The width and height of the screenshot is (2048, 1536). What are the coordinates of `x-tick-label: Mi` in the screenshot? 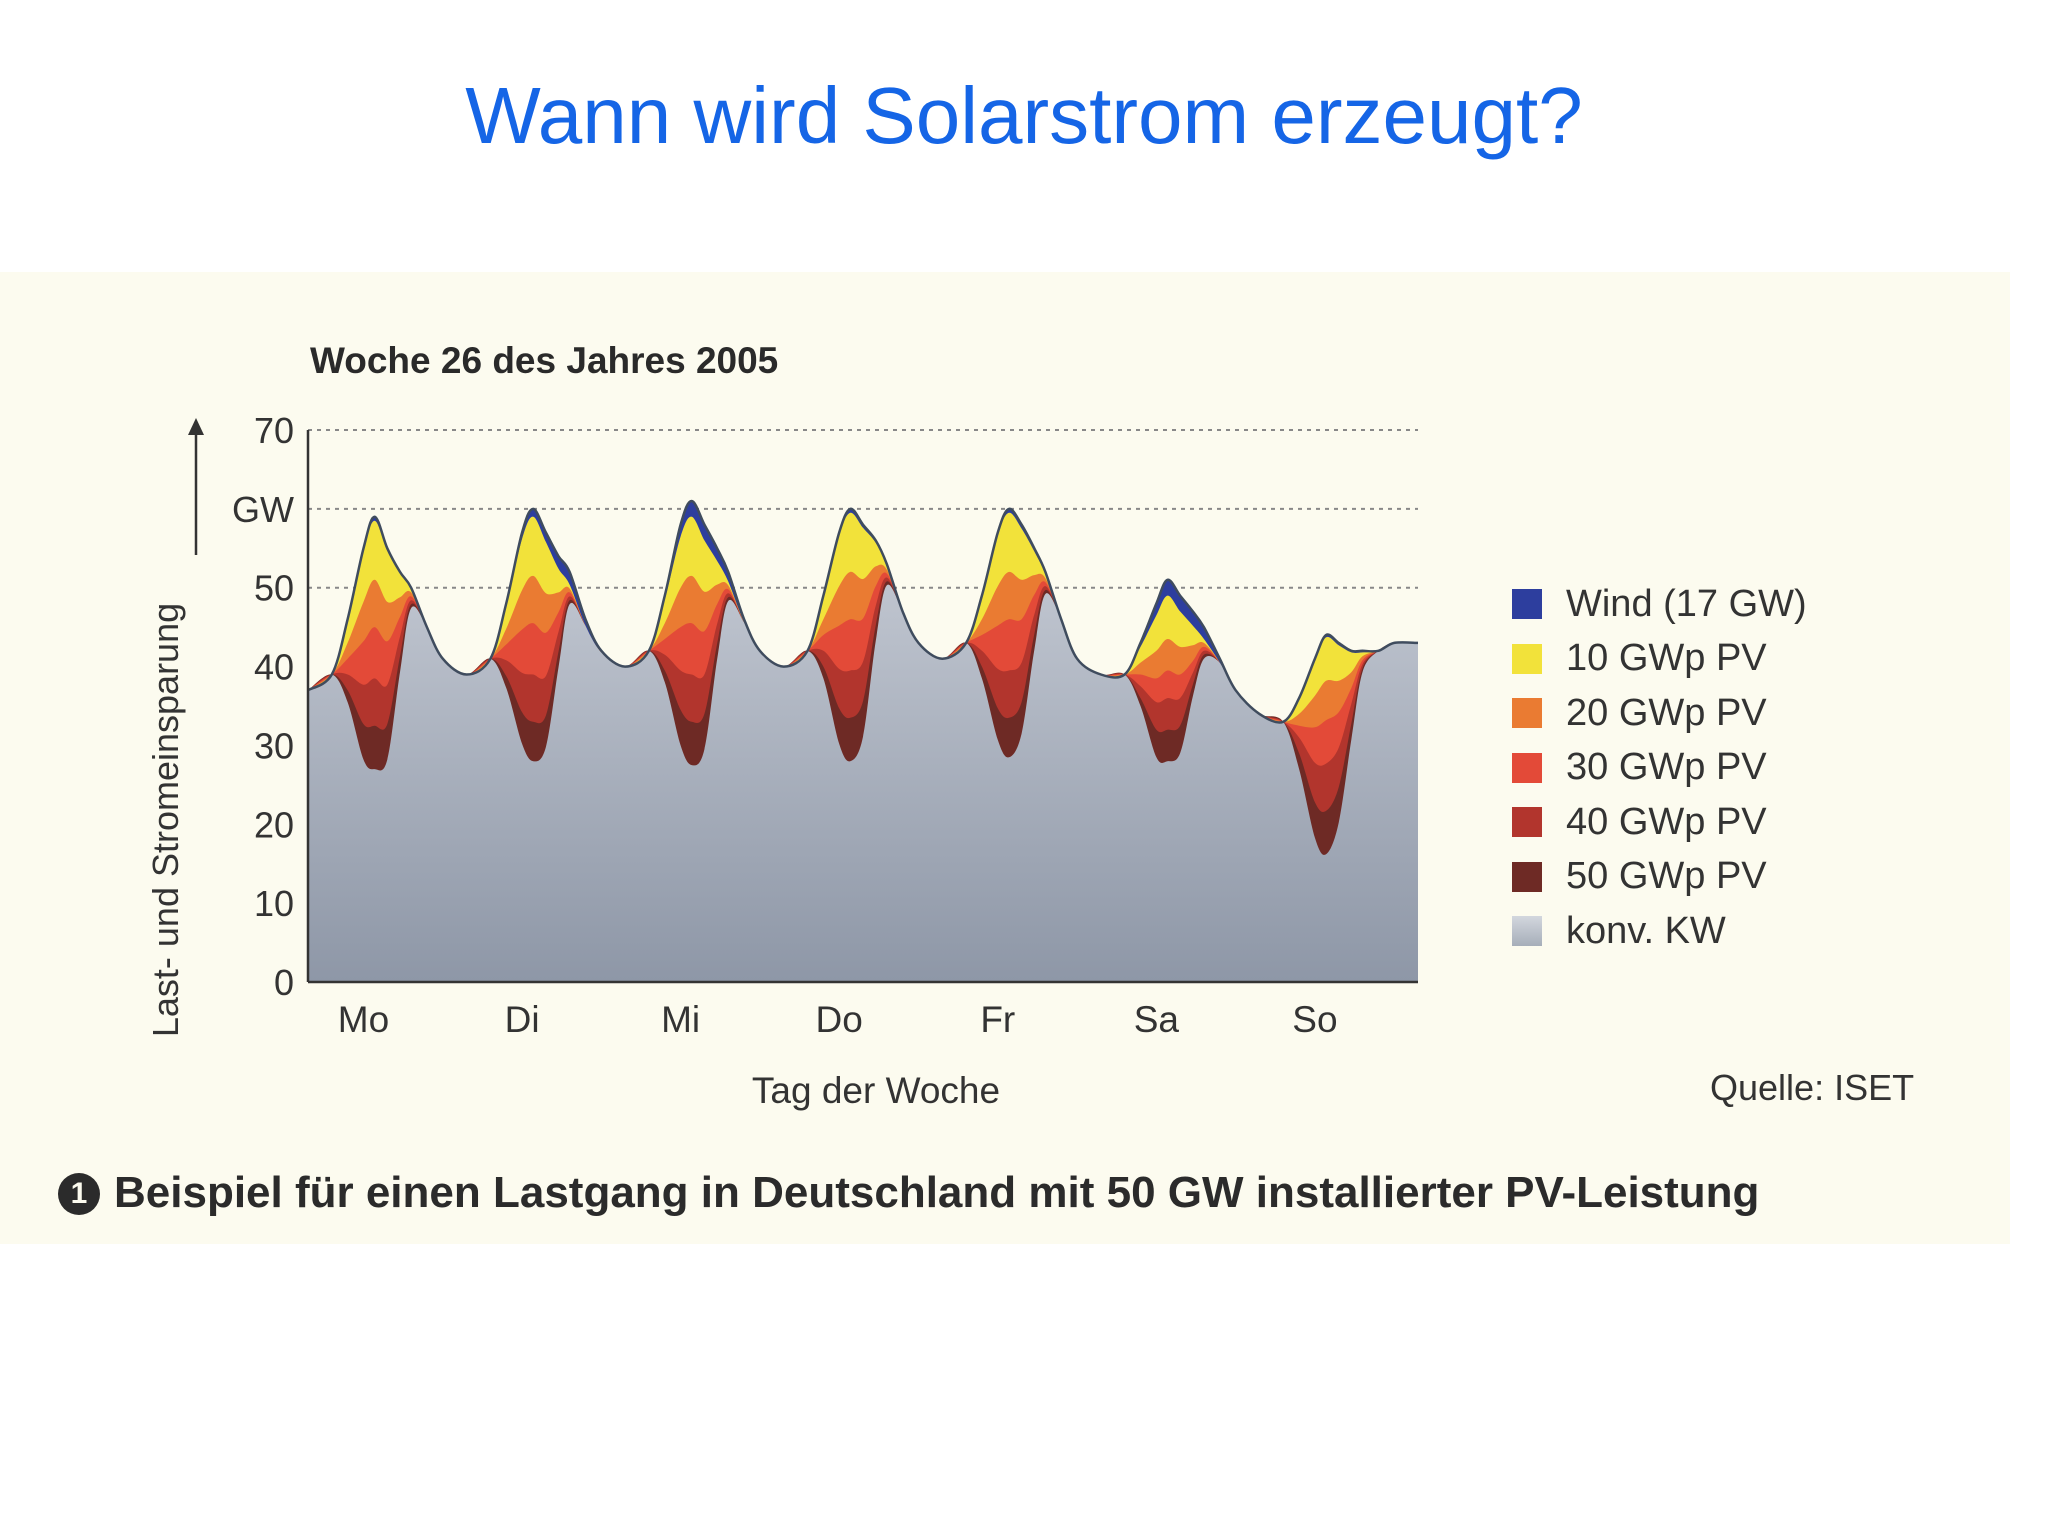 It's located at (680, 1019).